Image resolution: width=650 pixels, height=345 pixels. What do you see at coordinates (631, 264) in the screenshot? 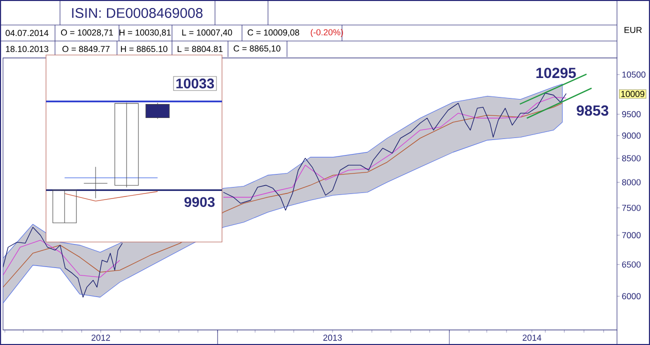
I see `y-tick-label: 6500` at bounding box center [631, 264].